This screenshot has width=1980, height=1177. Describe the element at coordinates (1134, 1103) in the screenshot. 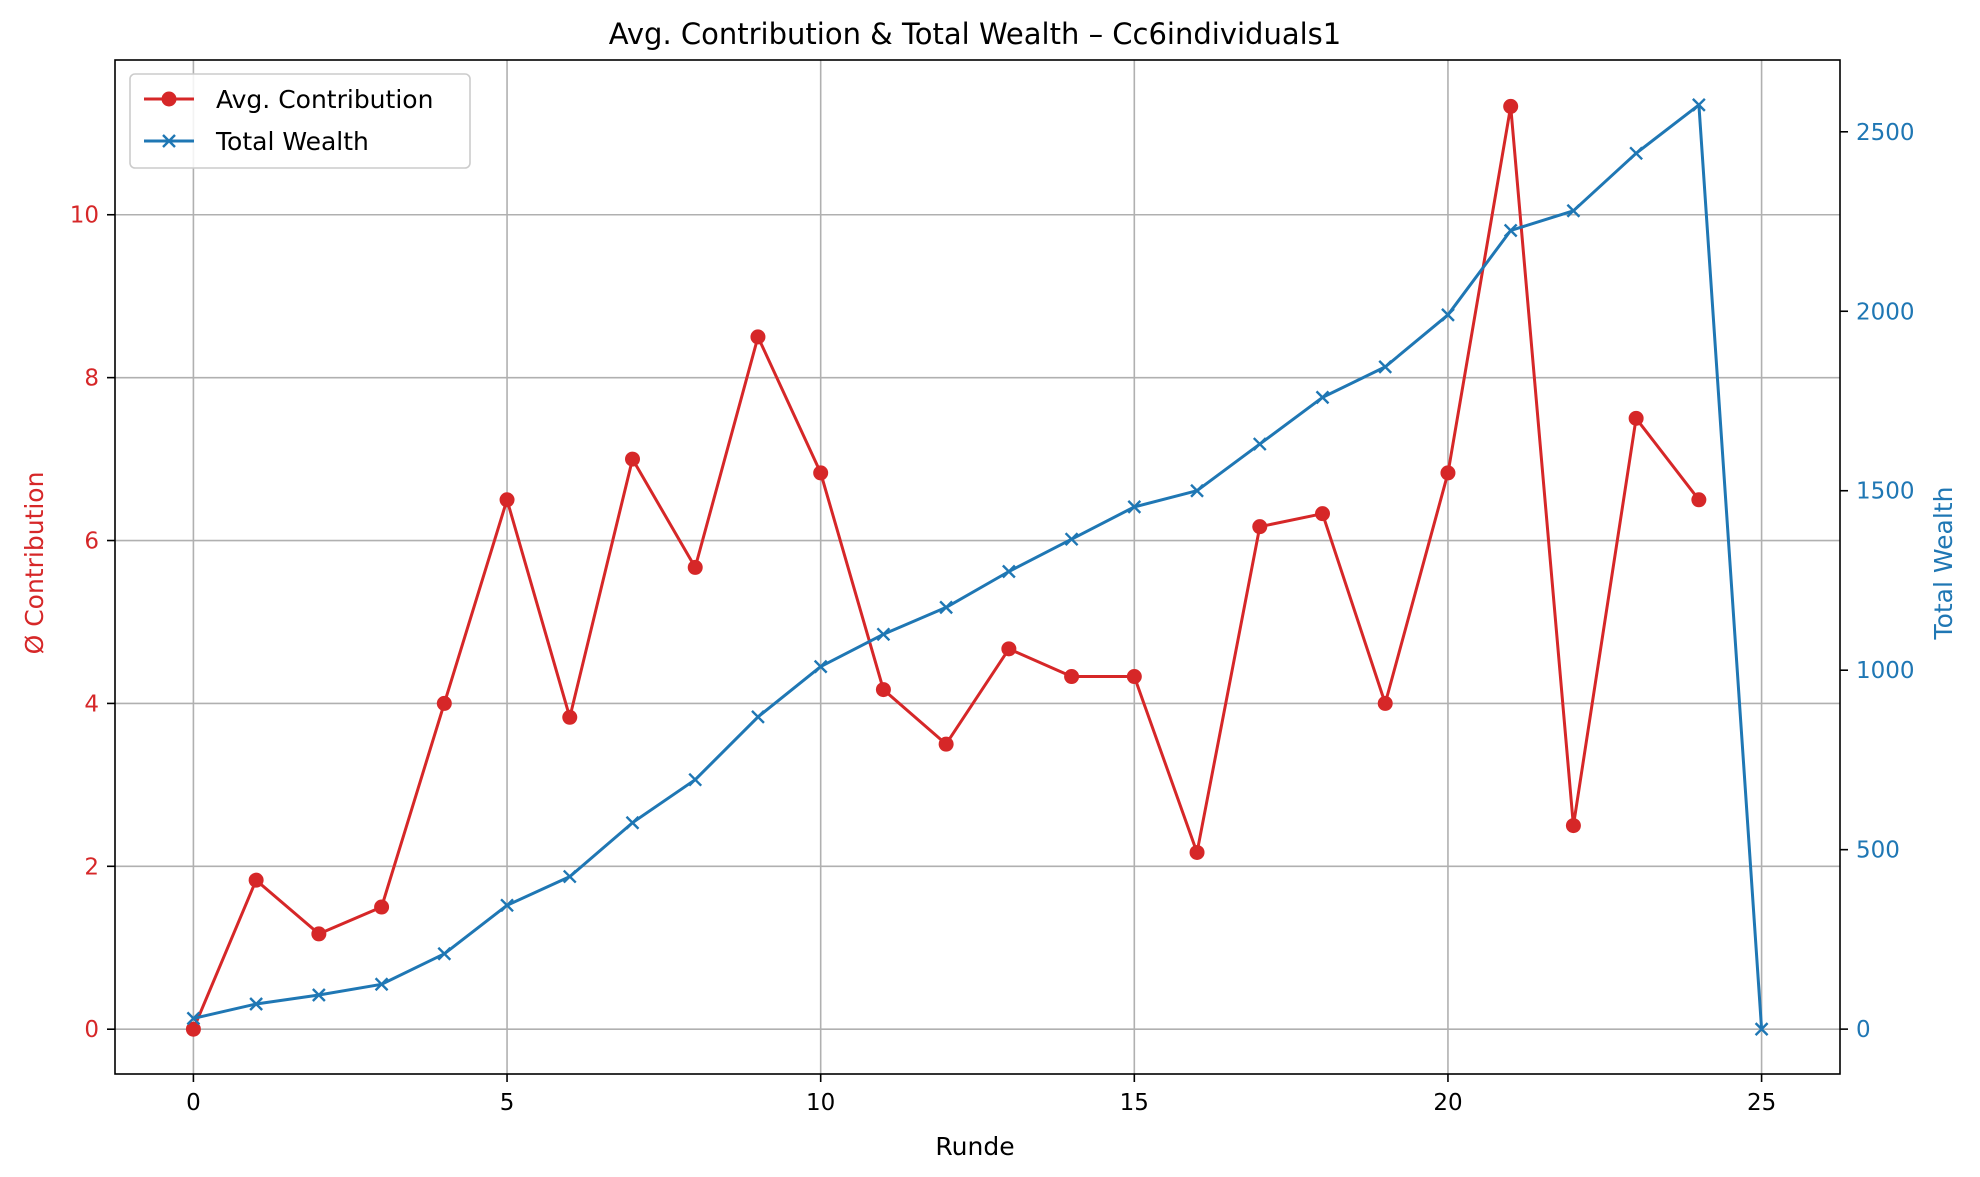

I see `x-tick-label: 15` at that location.